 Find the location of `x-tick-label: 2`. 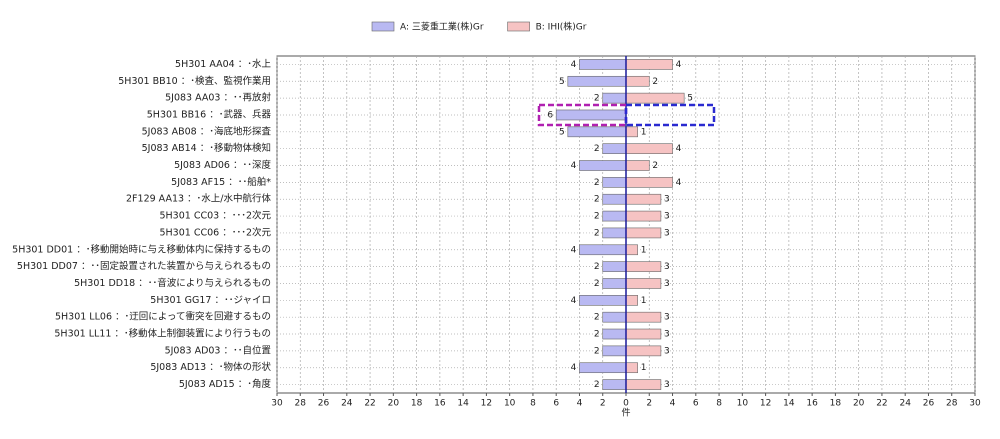

x-tick-label: 2 is located at coordinates (649, 404).